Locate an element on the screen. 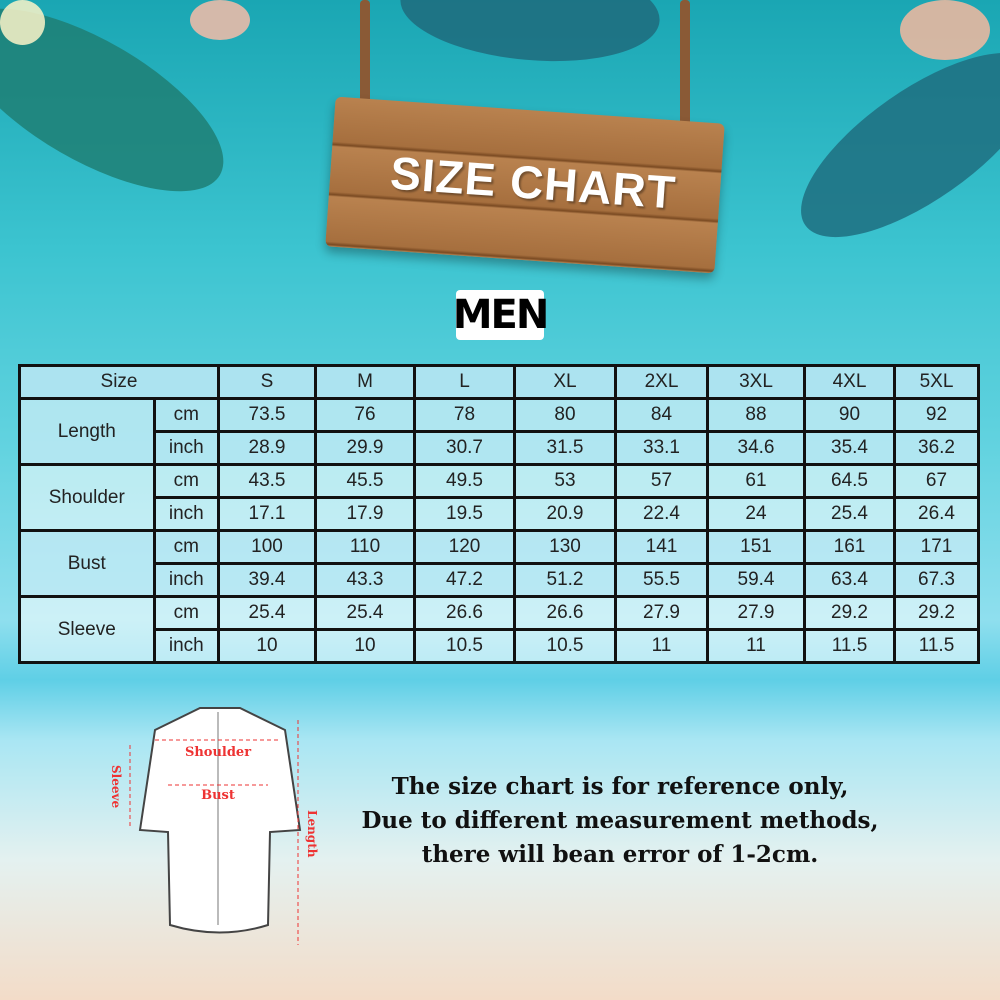 The width and height of the screenshot is (1000, 1000). value-cell: 57 is located at coordinates (661, 481).